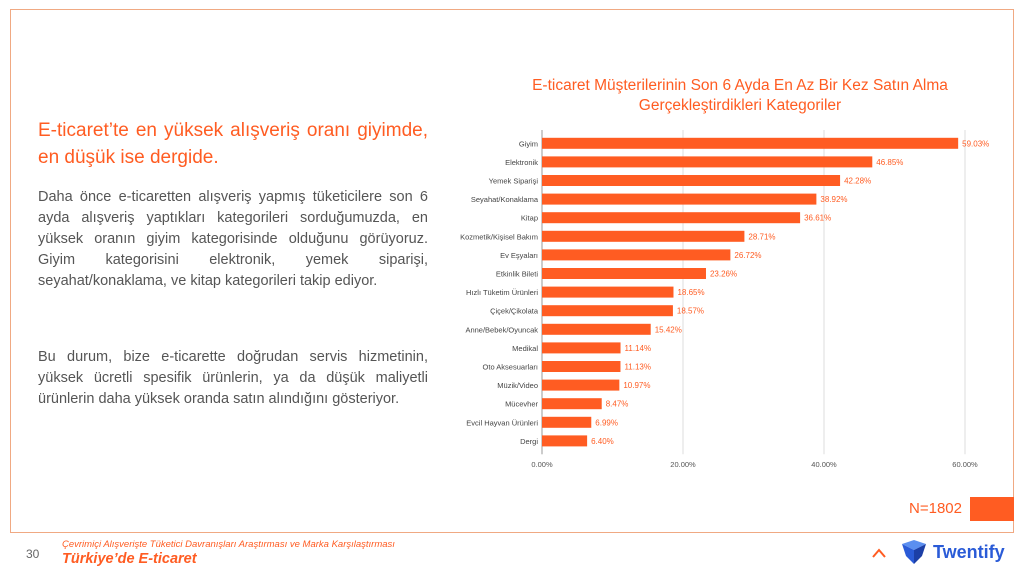 This screenshot has width=1024, height=576. Describe the element at coordinates (824, 464) in the screenshot. I see `x-tick-label: 40.00%` at that location.